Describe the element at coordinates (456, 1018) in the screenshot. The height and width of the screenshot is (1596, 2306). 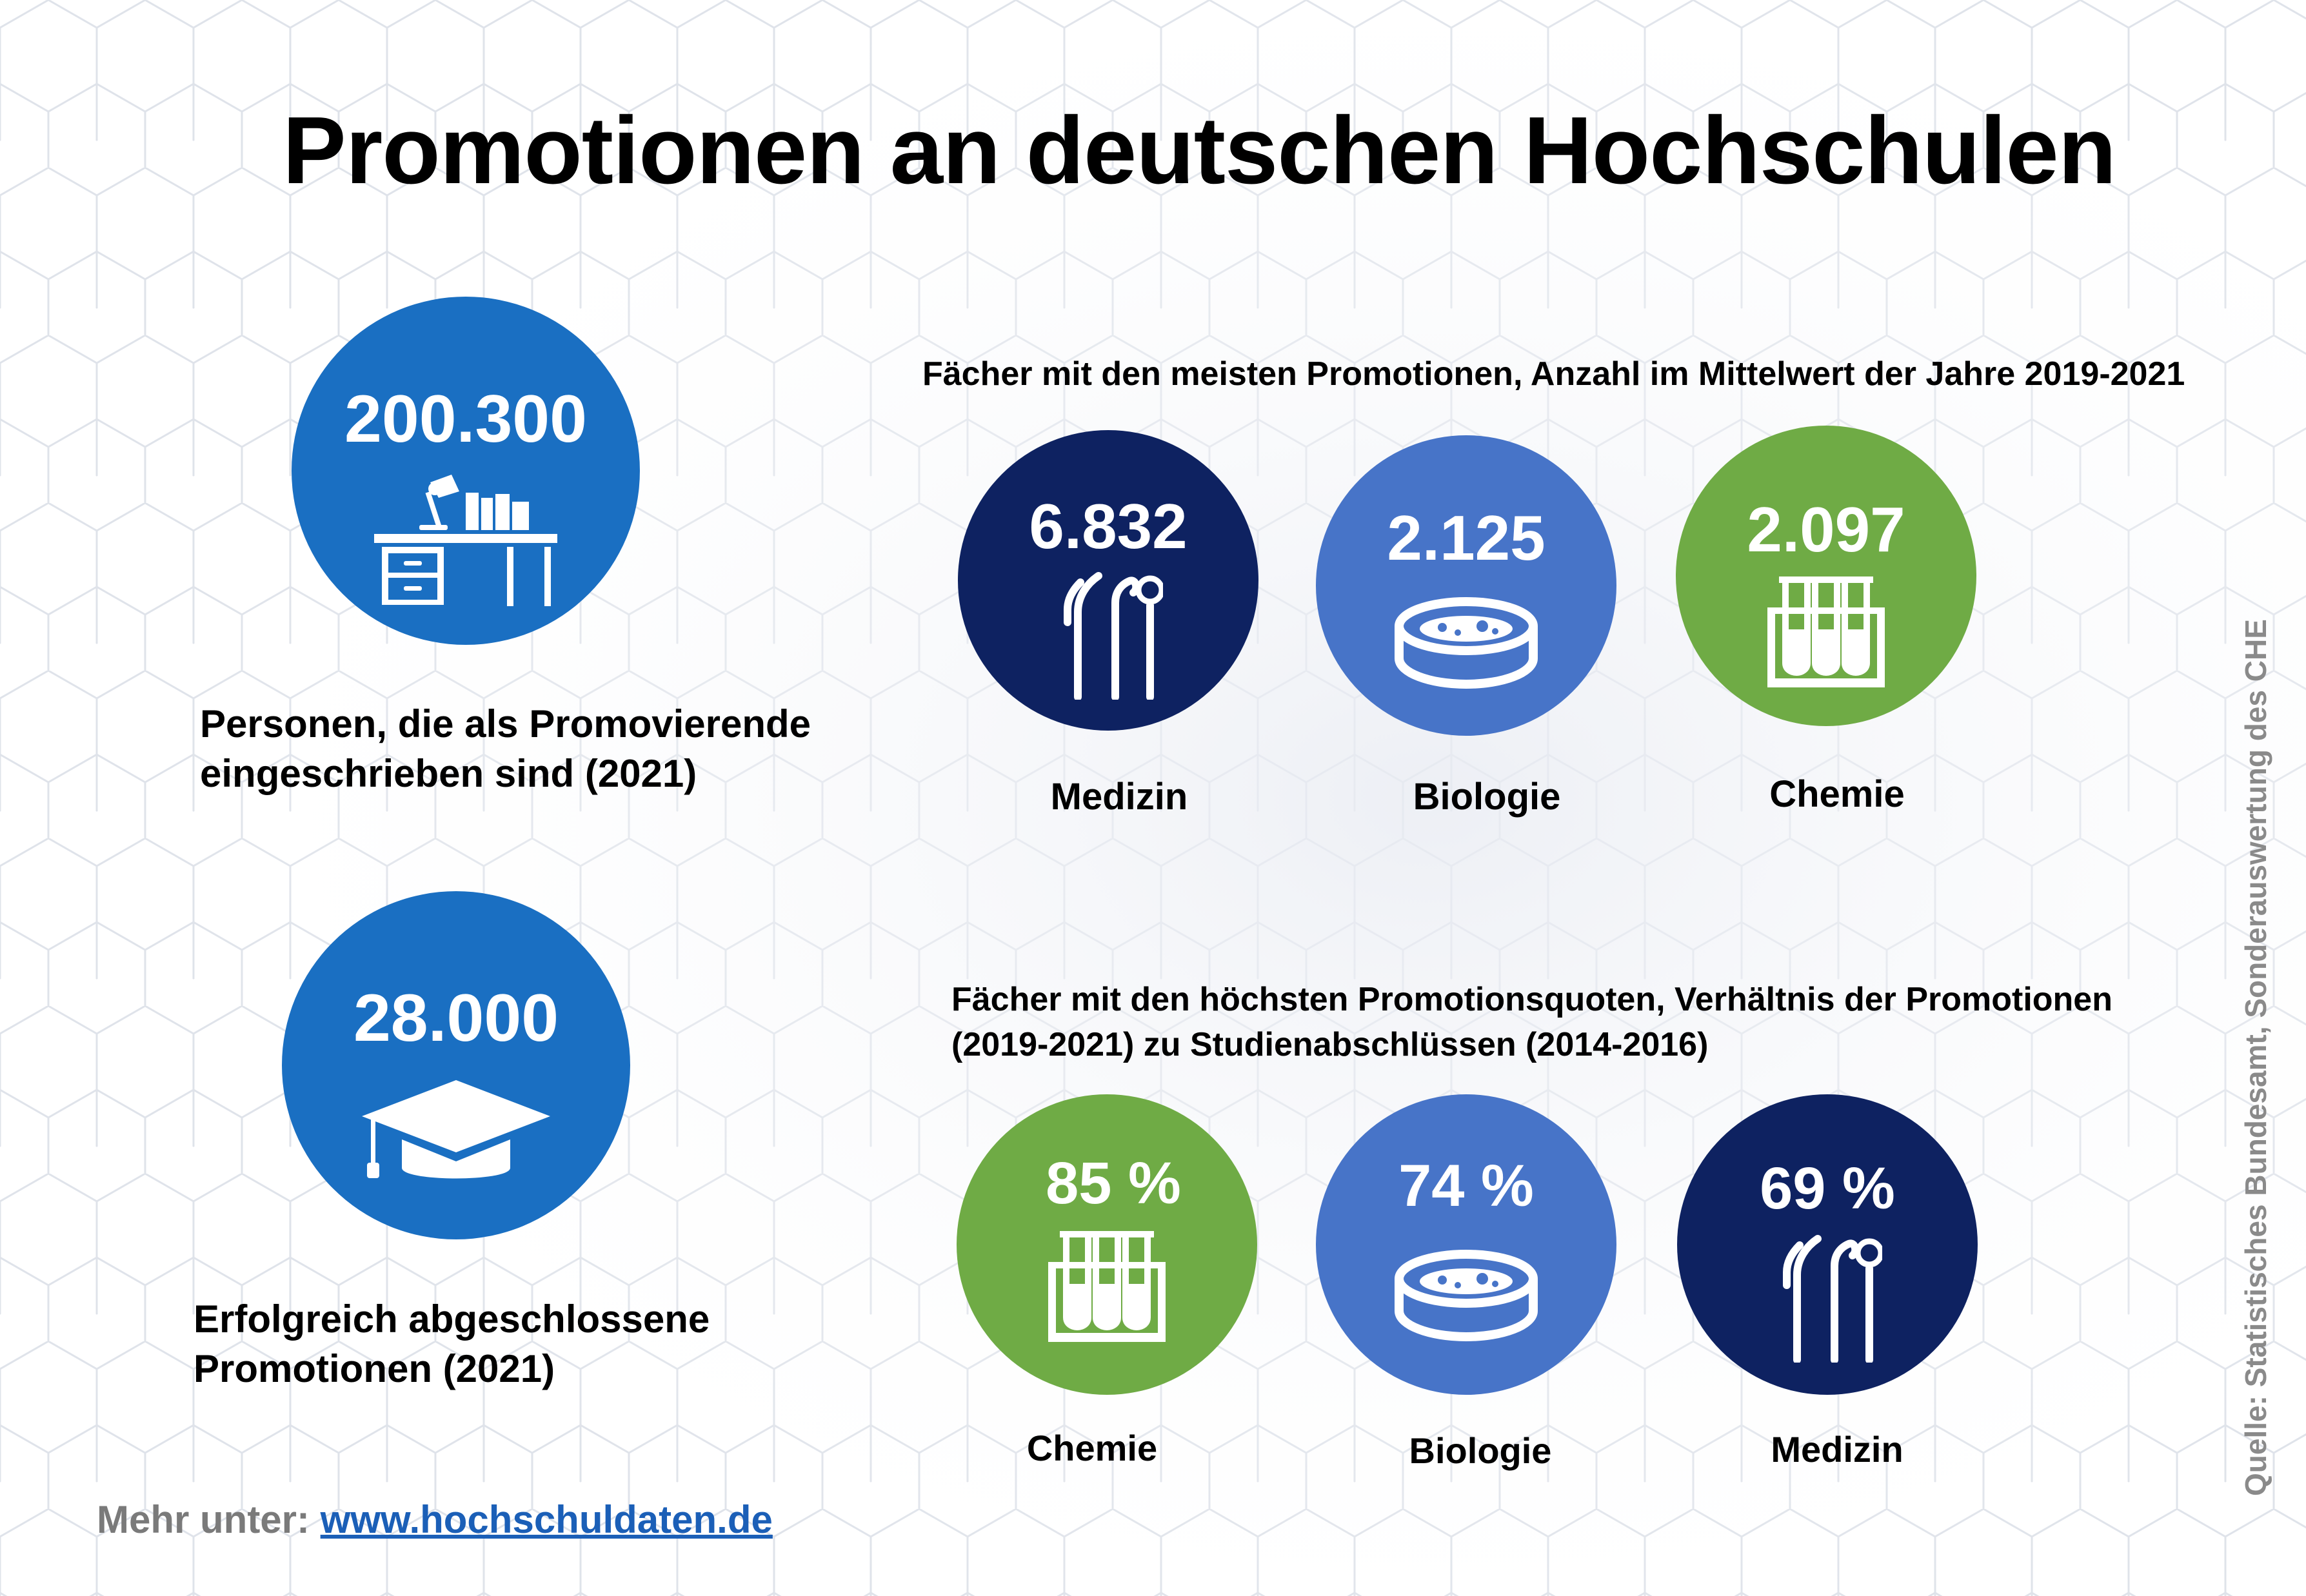
I see `completed-value: 28.000` at that location.